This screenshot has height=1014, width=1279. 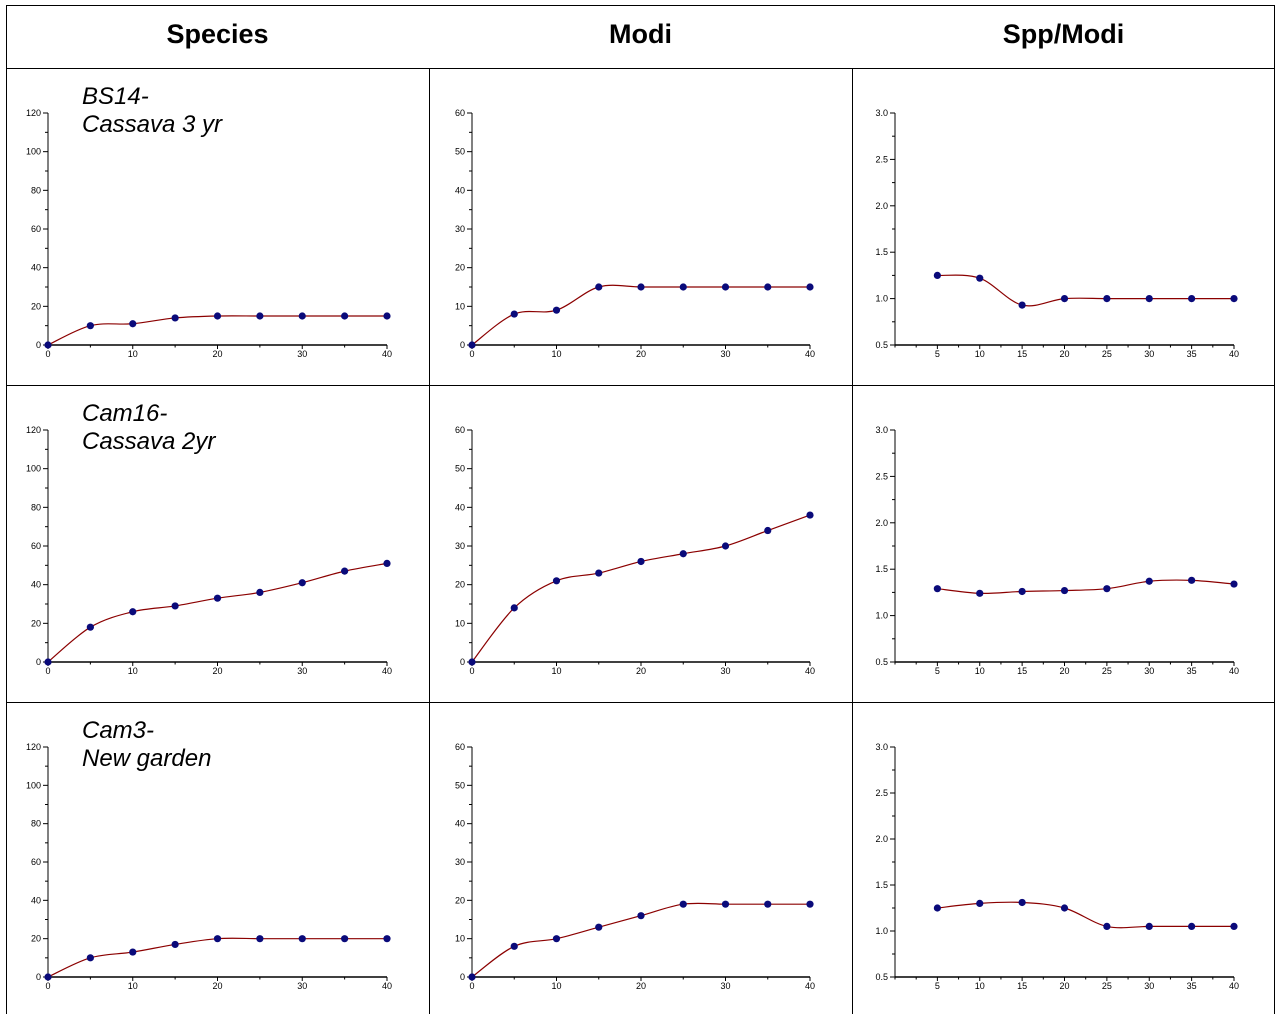 I want to click on row-label-cell-1: Cam16- Cassava 2yr, so click(x=214, y=544).